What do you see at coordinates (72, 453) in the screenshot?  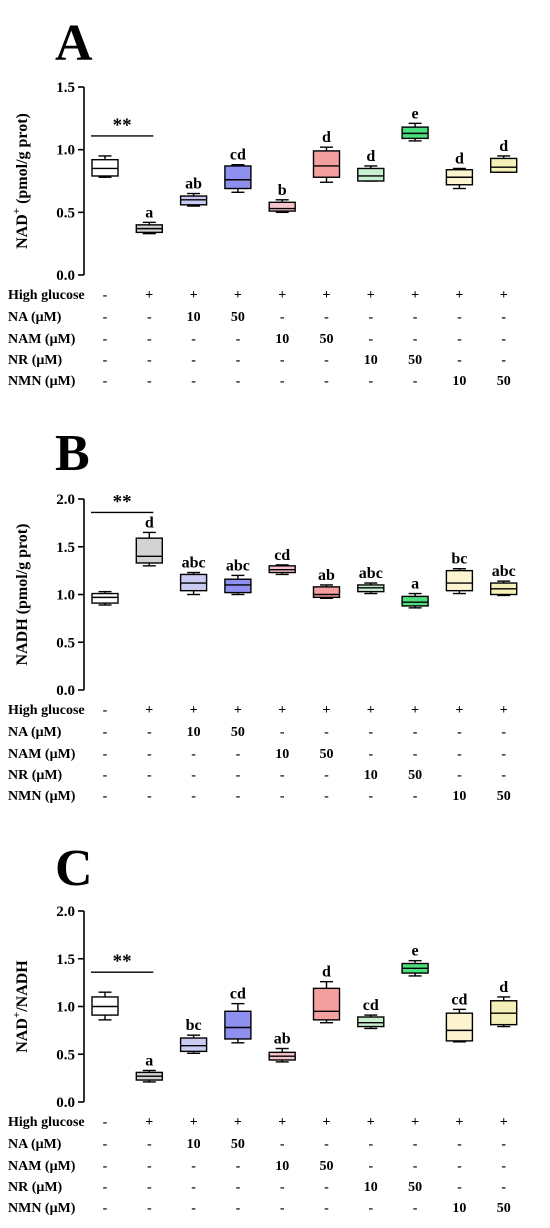 I see `panel-letter-b: B` at bounding box center [72, 453].